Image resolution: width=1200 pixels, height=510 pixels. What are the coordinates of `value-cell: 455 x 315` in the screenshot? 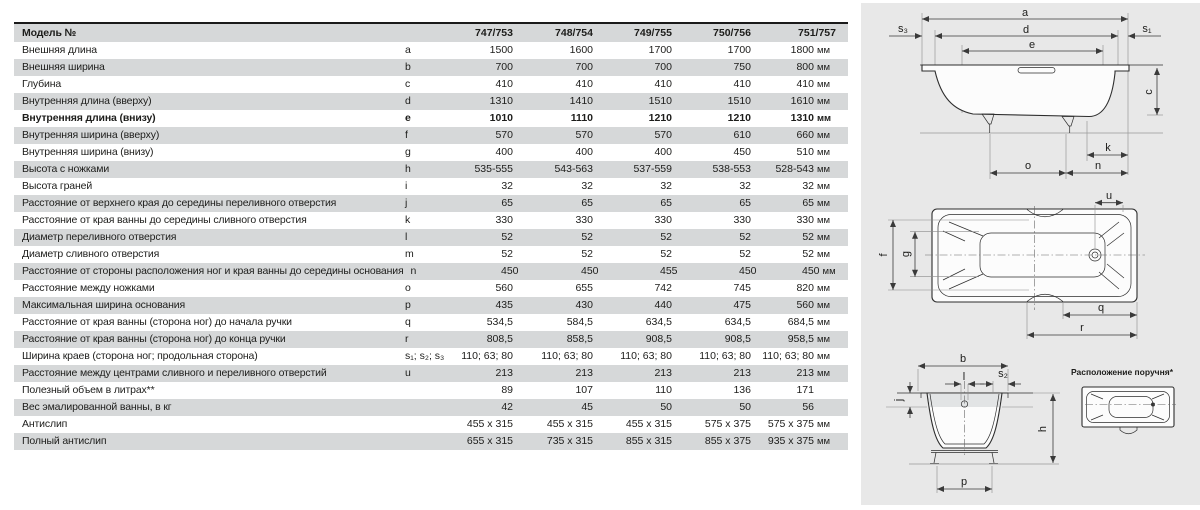 It's located at (648, 424).